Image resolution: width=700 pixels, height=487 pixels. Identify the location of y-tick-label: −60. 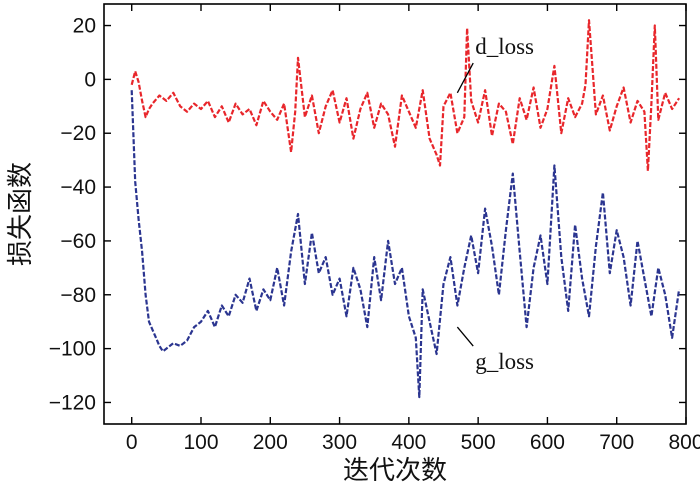
(78, 241).